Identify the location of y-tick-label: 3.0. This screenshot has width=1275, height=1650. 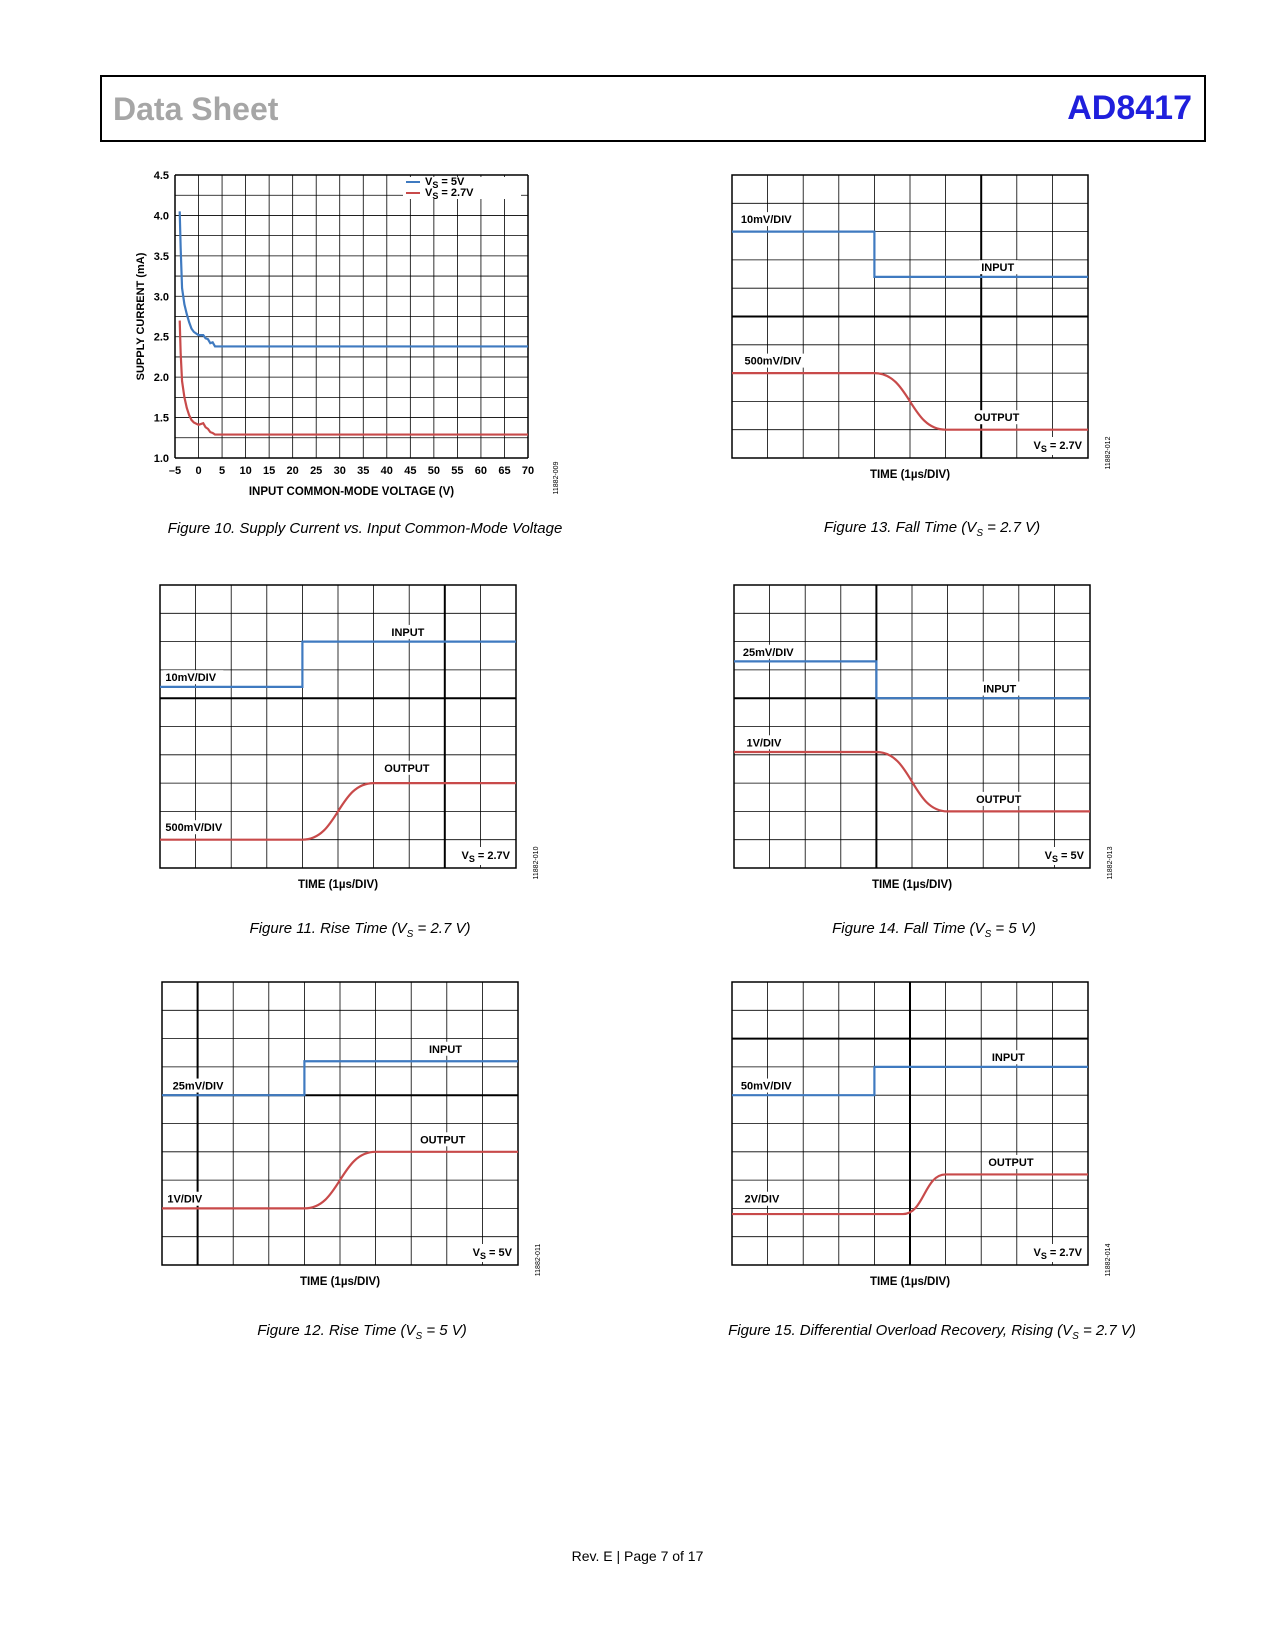
(161, 297).